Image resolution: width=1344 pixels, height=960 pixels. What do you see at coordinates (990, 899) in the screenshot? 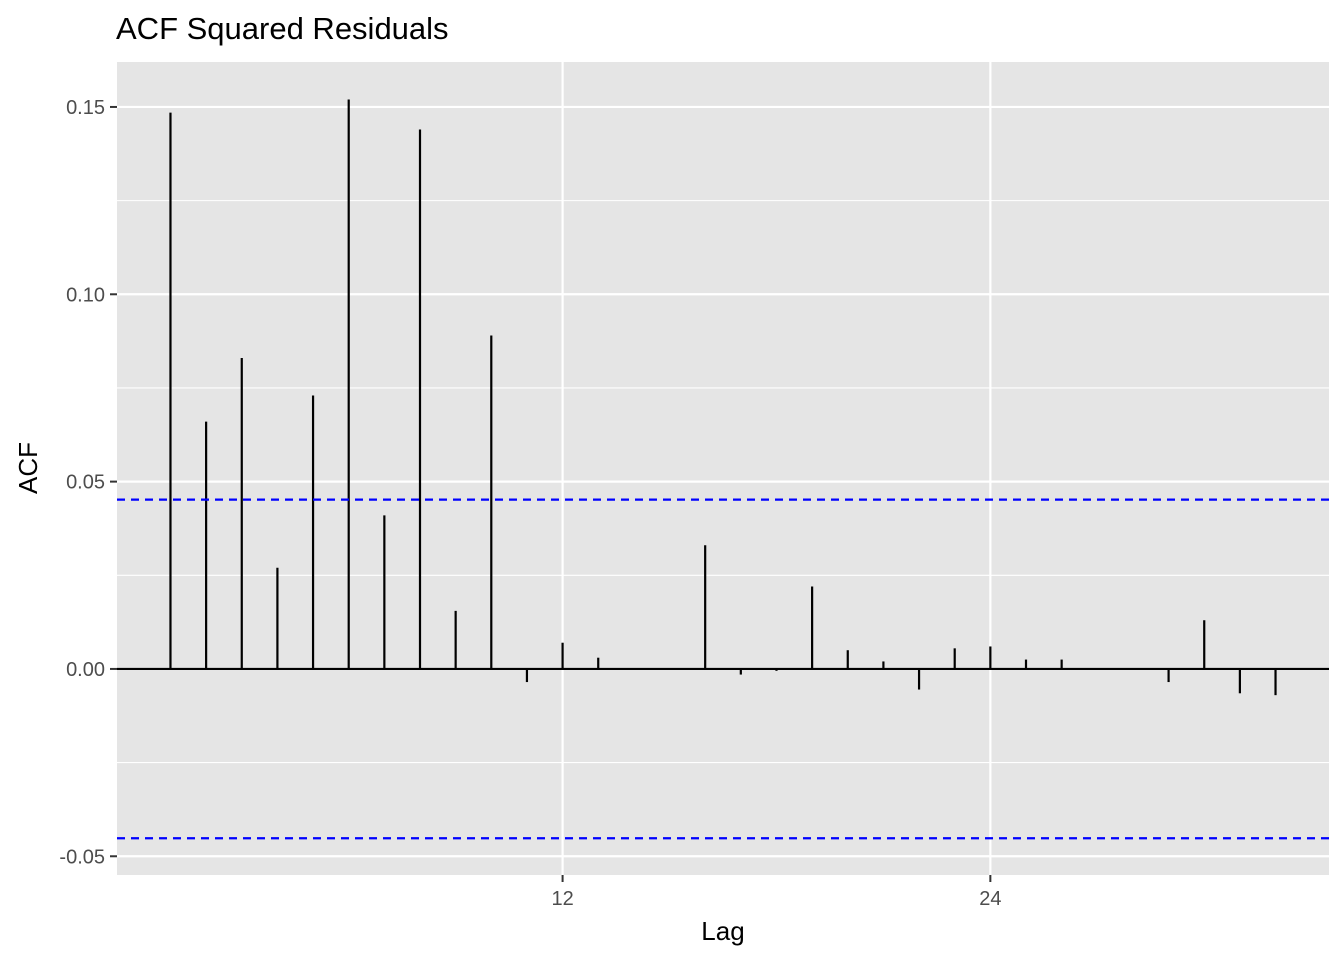
I see `x-tick-label: 24` at bounding box center [990, 899].